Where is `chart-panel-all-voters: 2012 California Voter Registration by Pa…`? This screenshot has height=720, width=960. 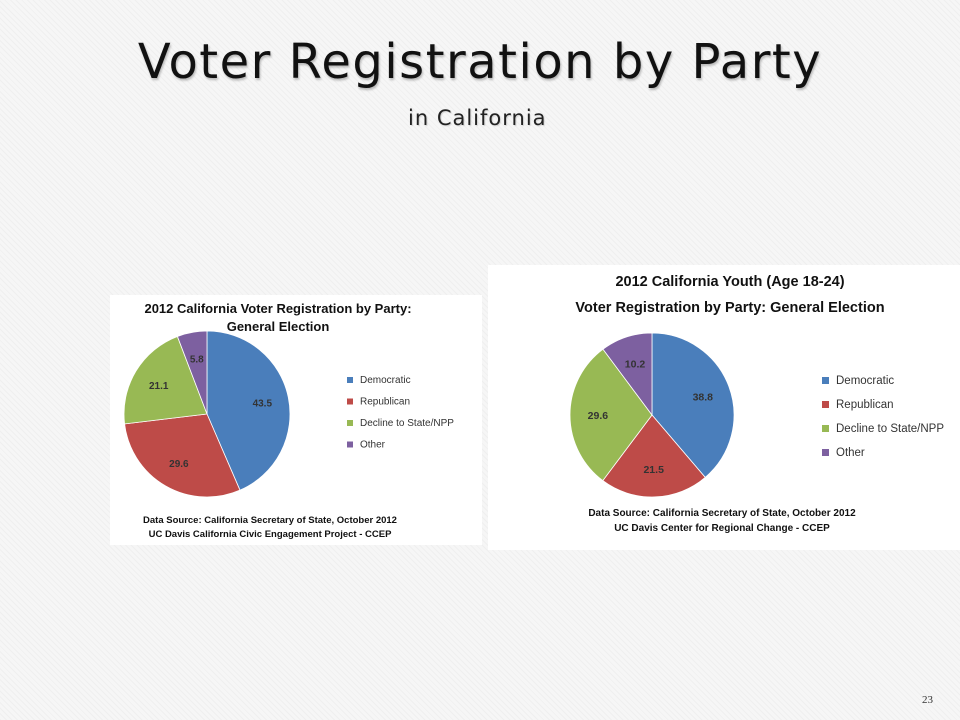
chart-panel-all-voters: 2012 California Voter Registration by Pa… is located at coordinates (296, 420).